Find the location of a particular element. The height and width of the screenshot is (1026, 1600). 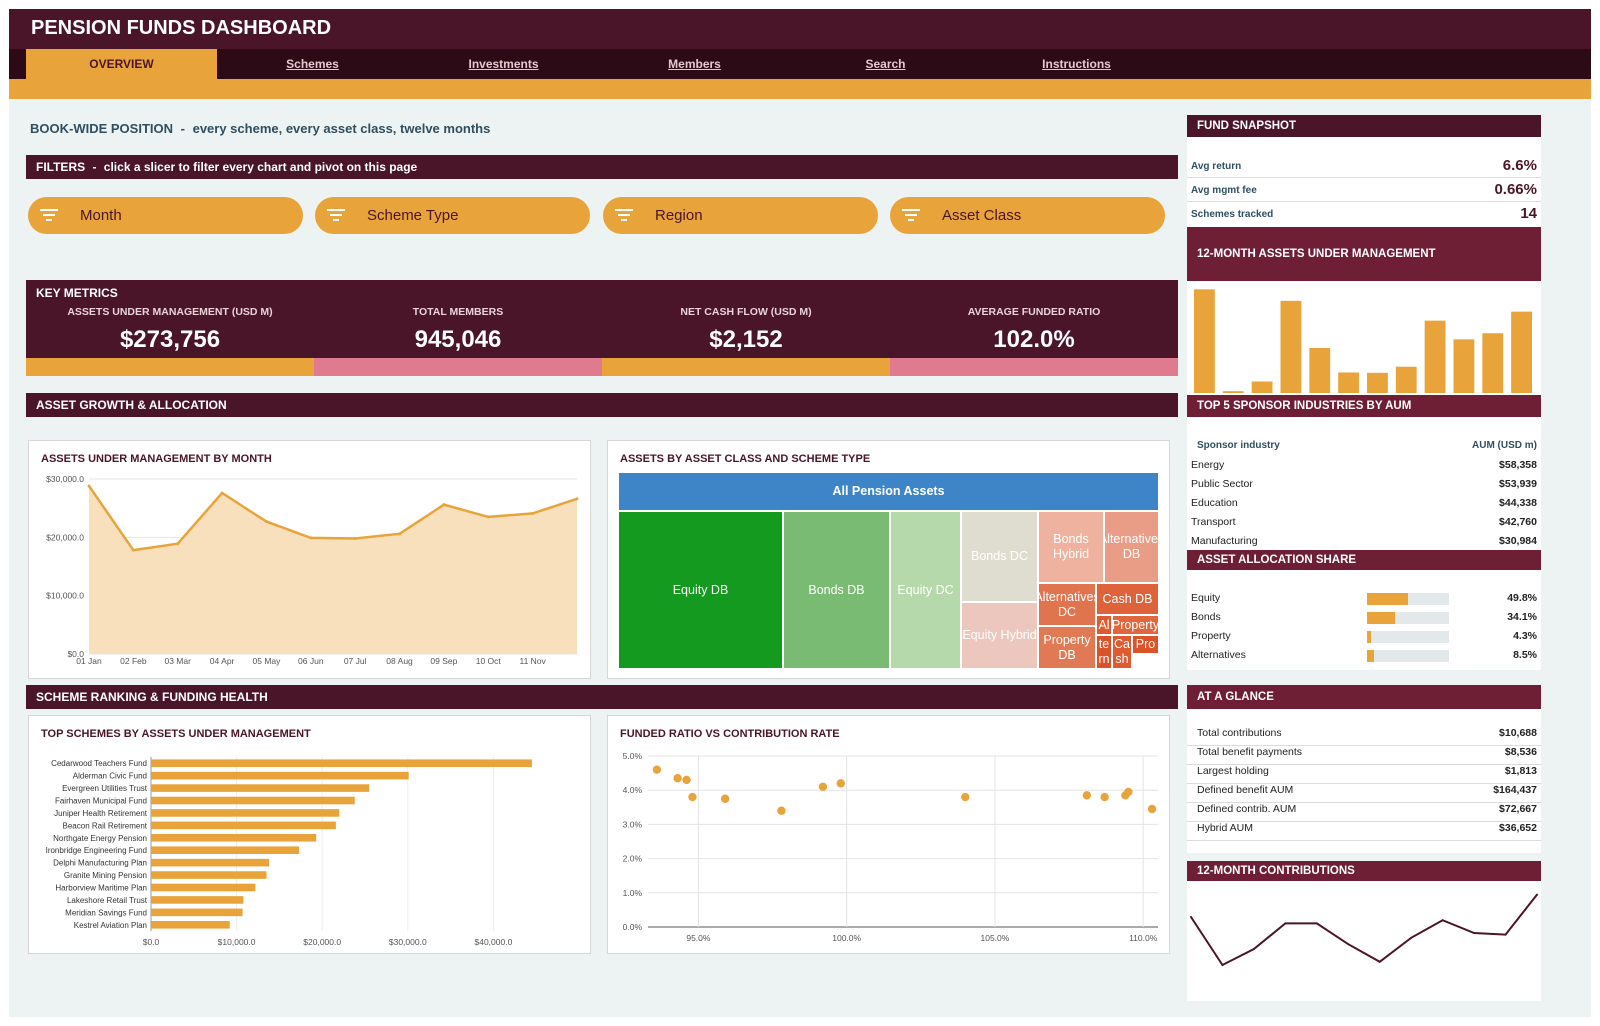

treemap-cell: Alternatives DC is located at coordinates (1067, 604).